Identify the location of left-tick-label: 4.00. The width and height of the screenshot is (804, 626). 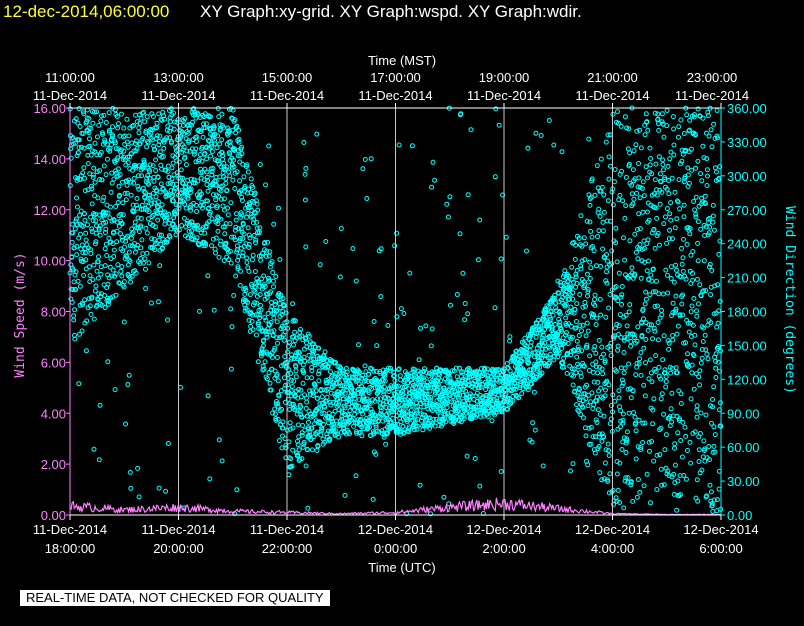
(53, 413).